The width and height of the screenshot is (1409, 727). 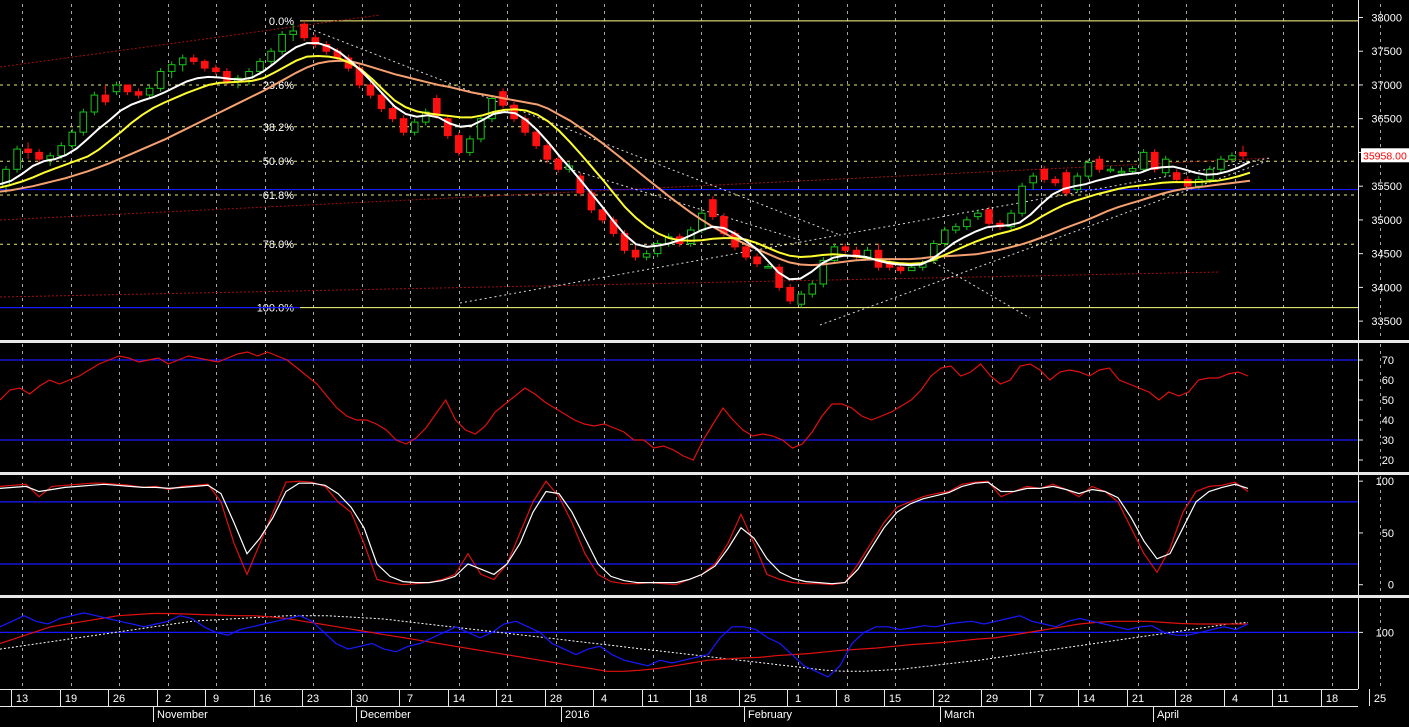 I want to click on rsi-tick-label: 50, so click(x=1388, y=401).